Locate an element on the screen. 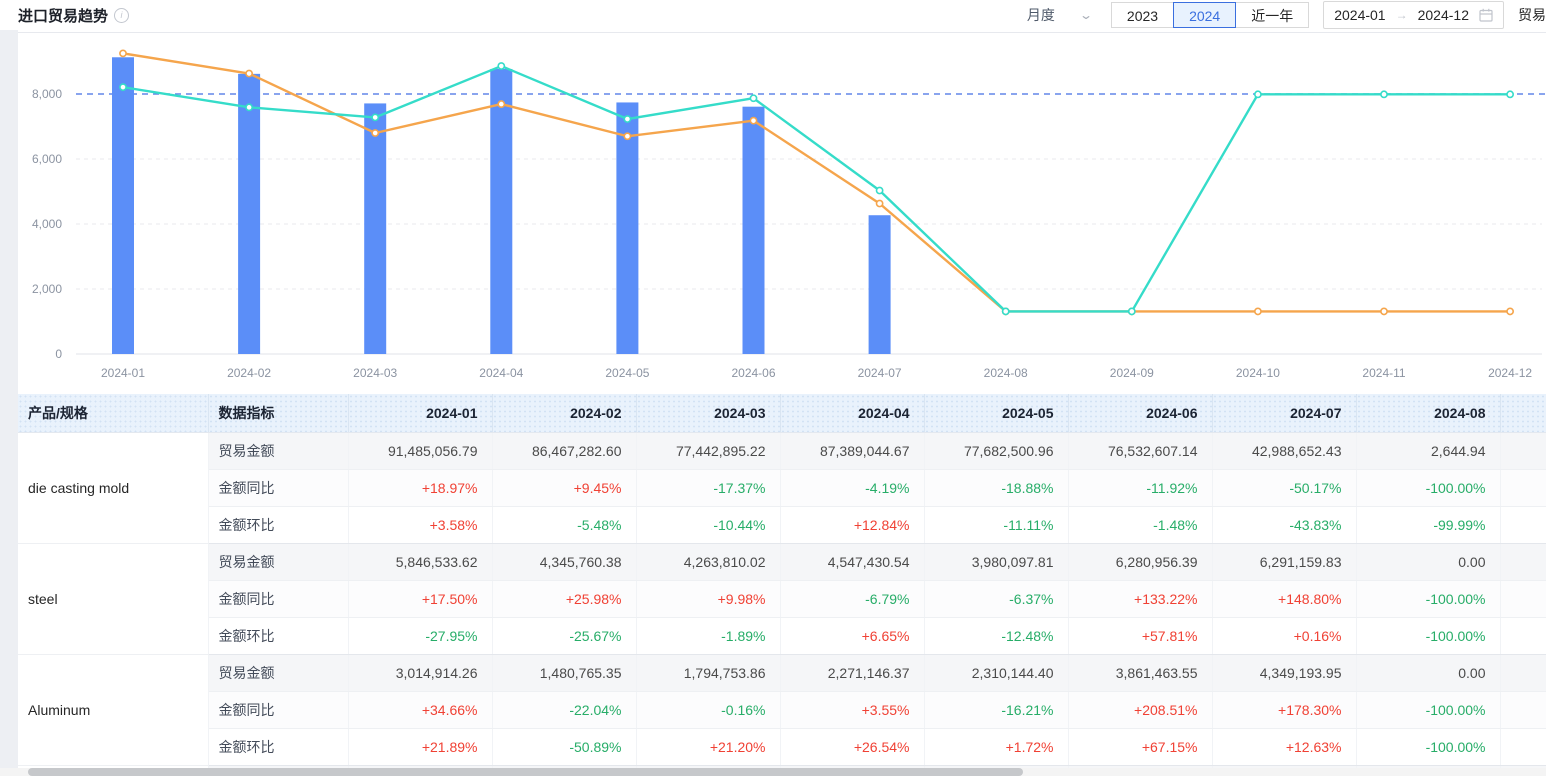 The width and height of the screenshot is (1546, 776). value-cell: -50.17% is located at coordinates (1284, 488).